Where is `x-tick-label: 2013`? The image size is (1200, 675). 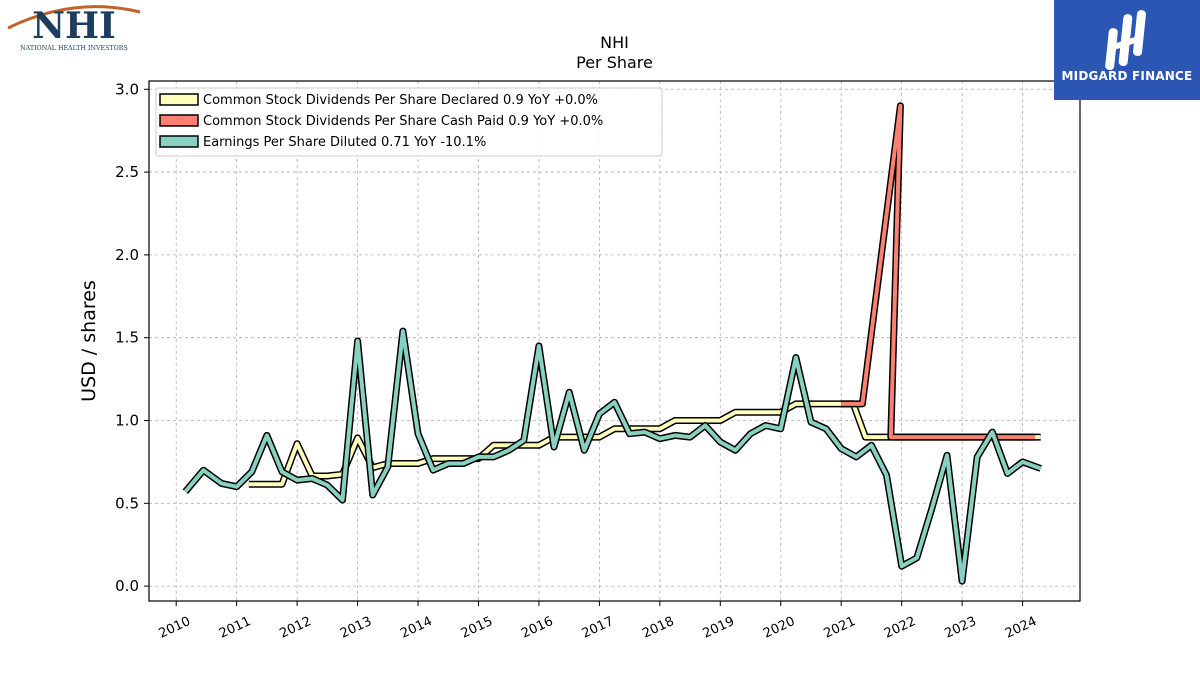
x-tick-label: 2013 is located at coordinates (356, 628).